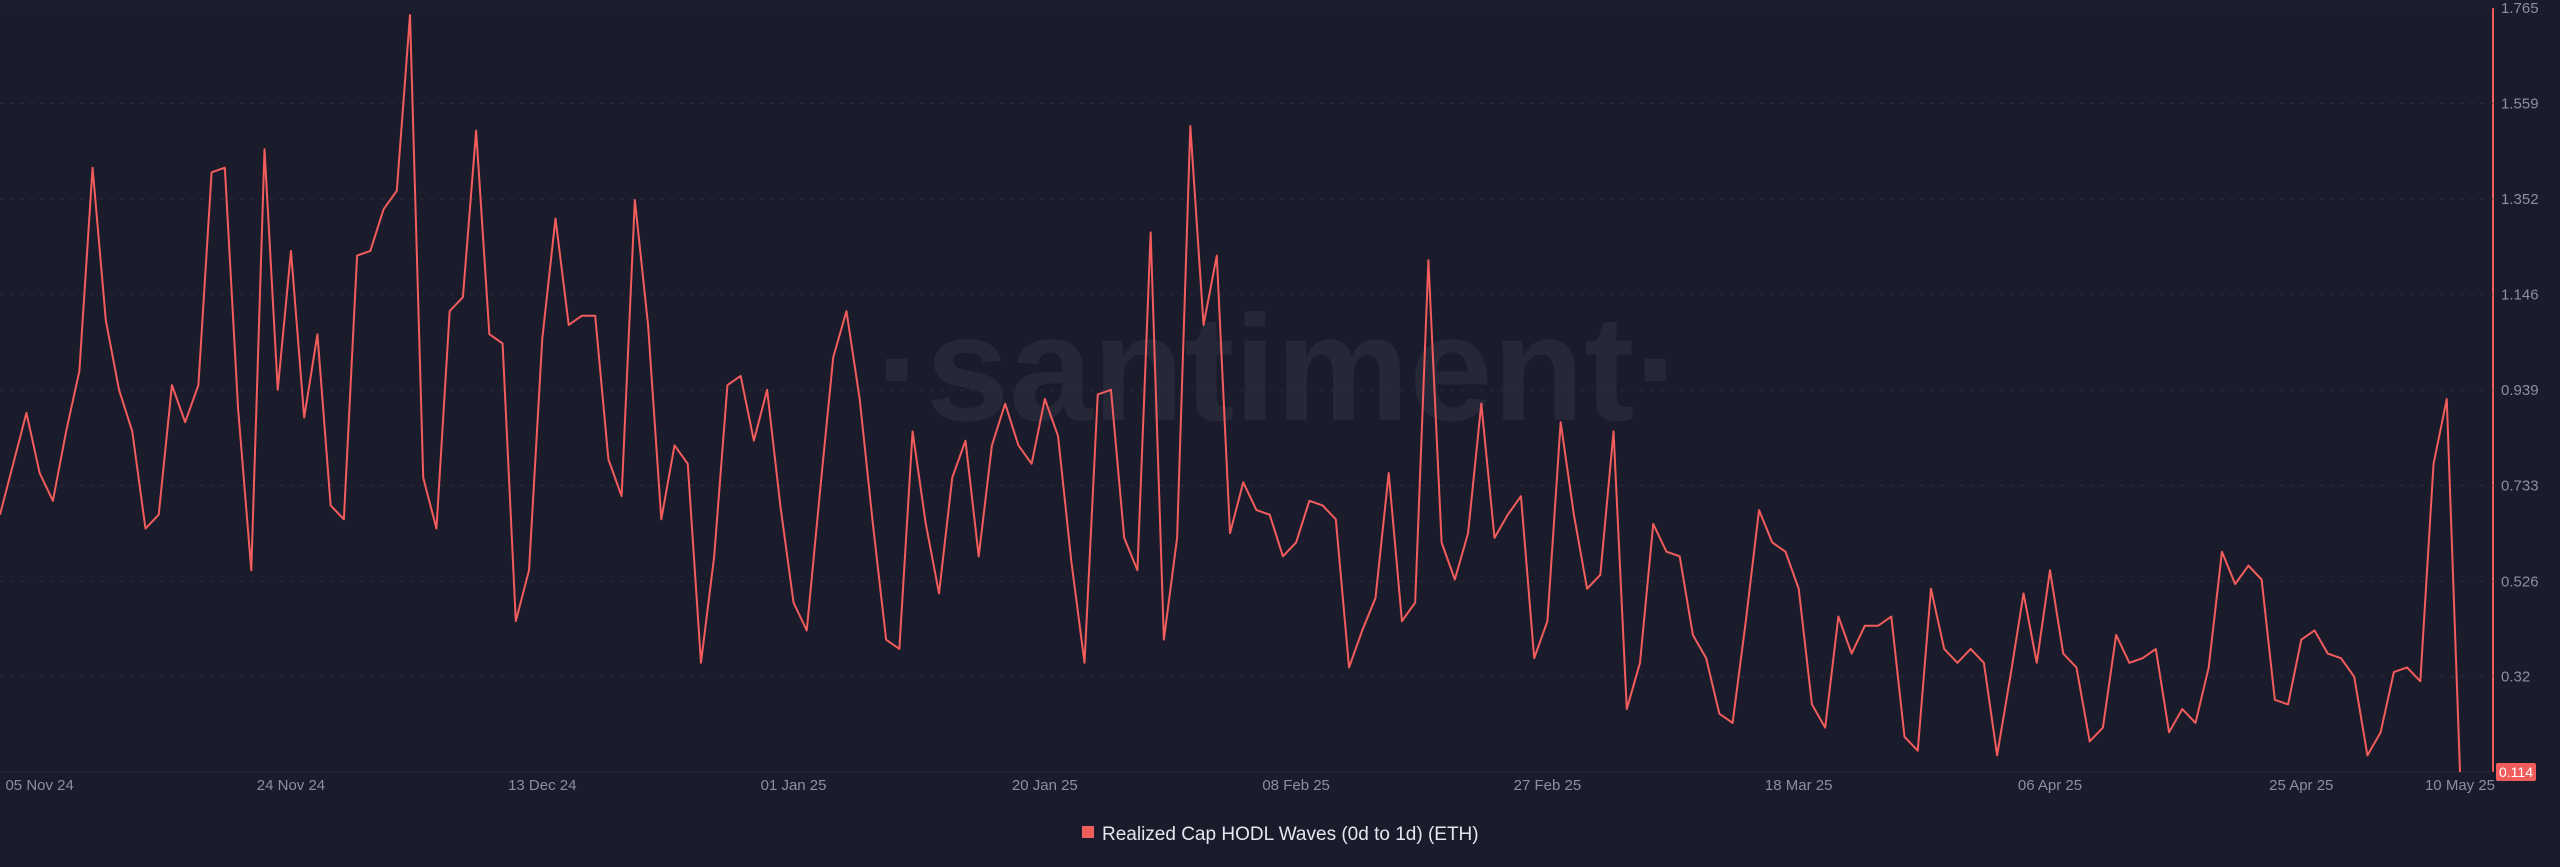 Image resolution: width=2560 pixels, height=867 pixels. Describe the element at coordinates (1045, 785) in the screenshot. I see `x-tick-label: 20 Jan 25` at that location.